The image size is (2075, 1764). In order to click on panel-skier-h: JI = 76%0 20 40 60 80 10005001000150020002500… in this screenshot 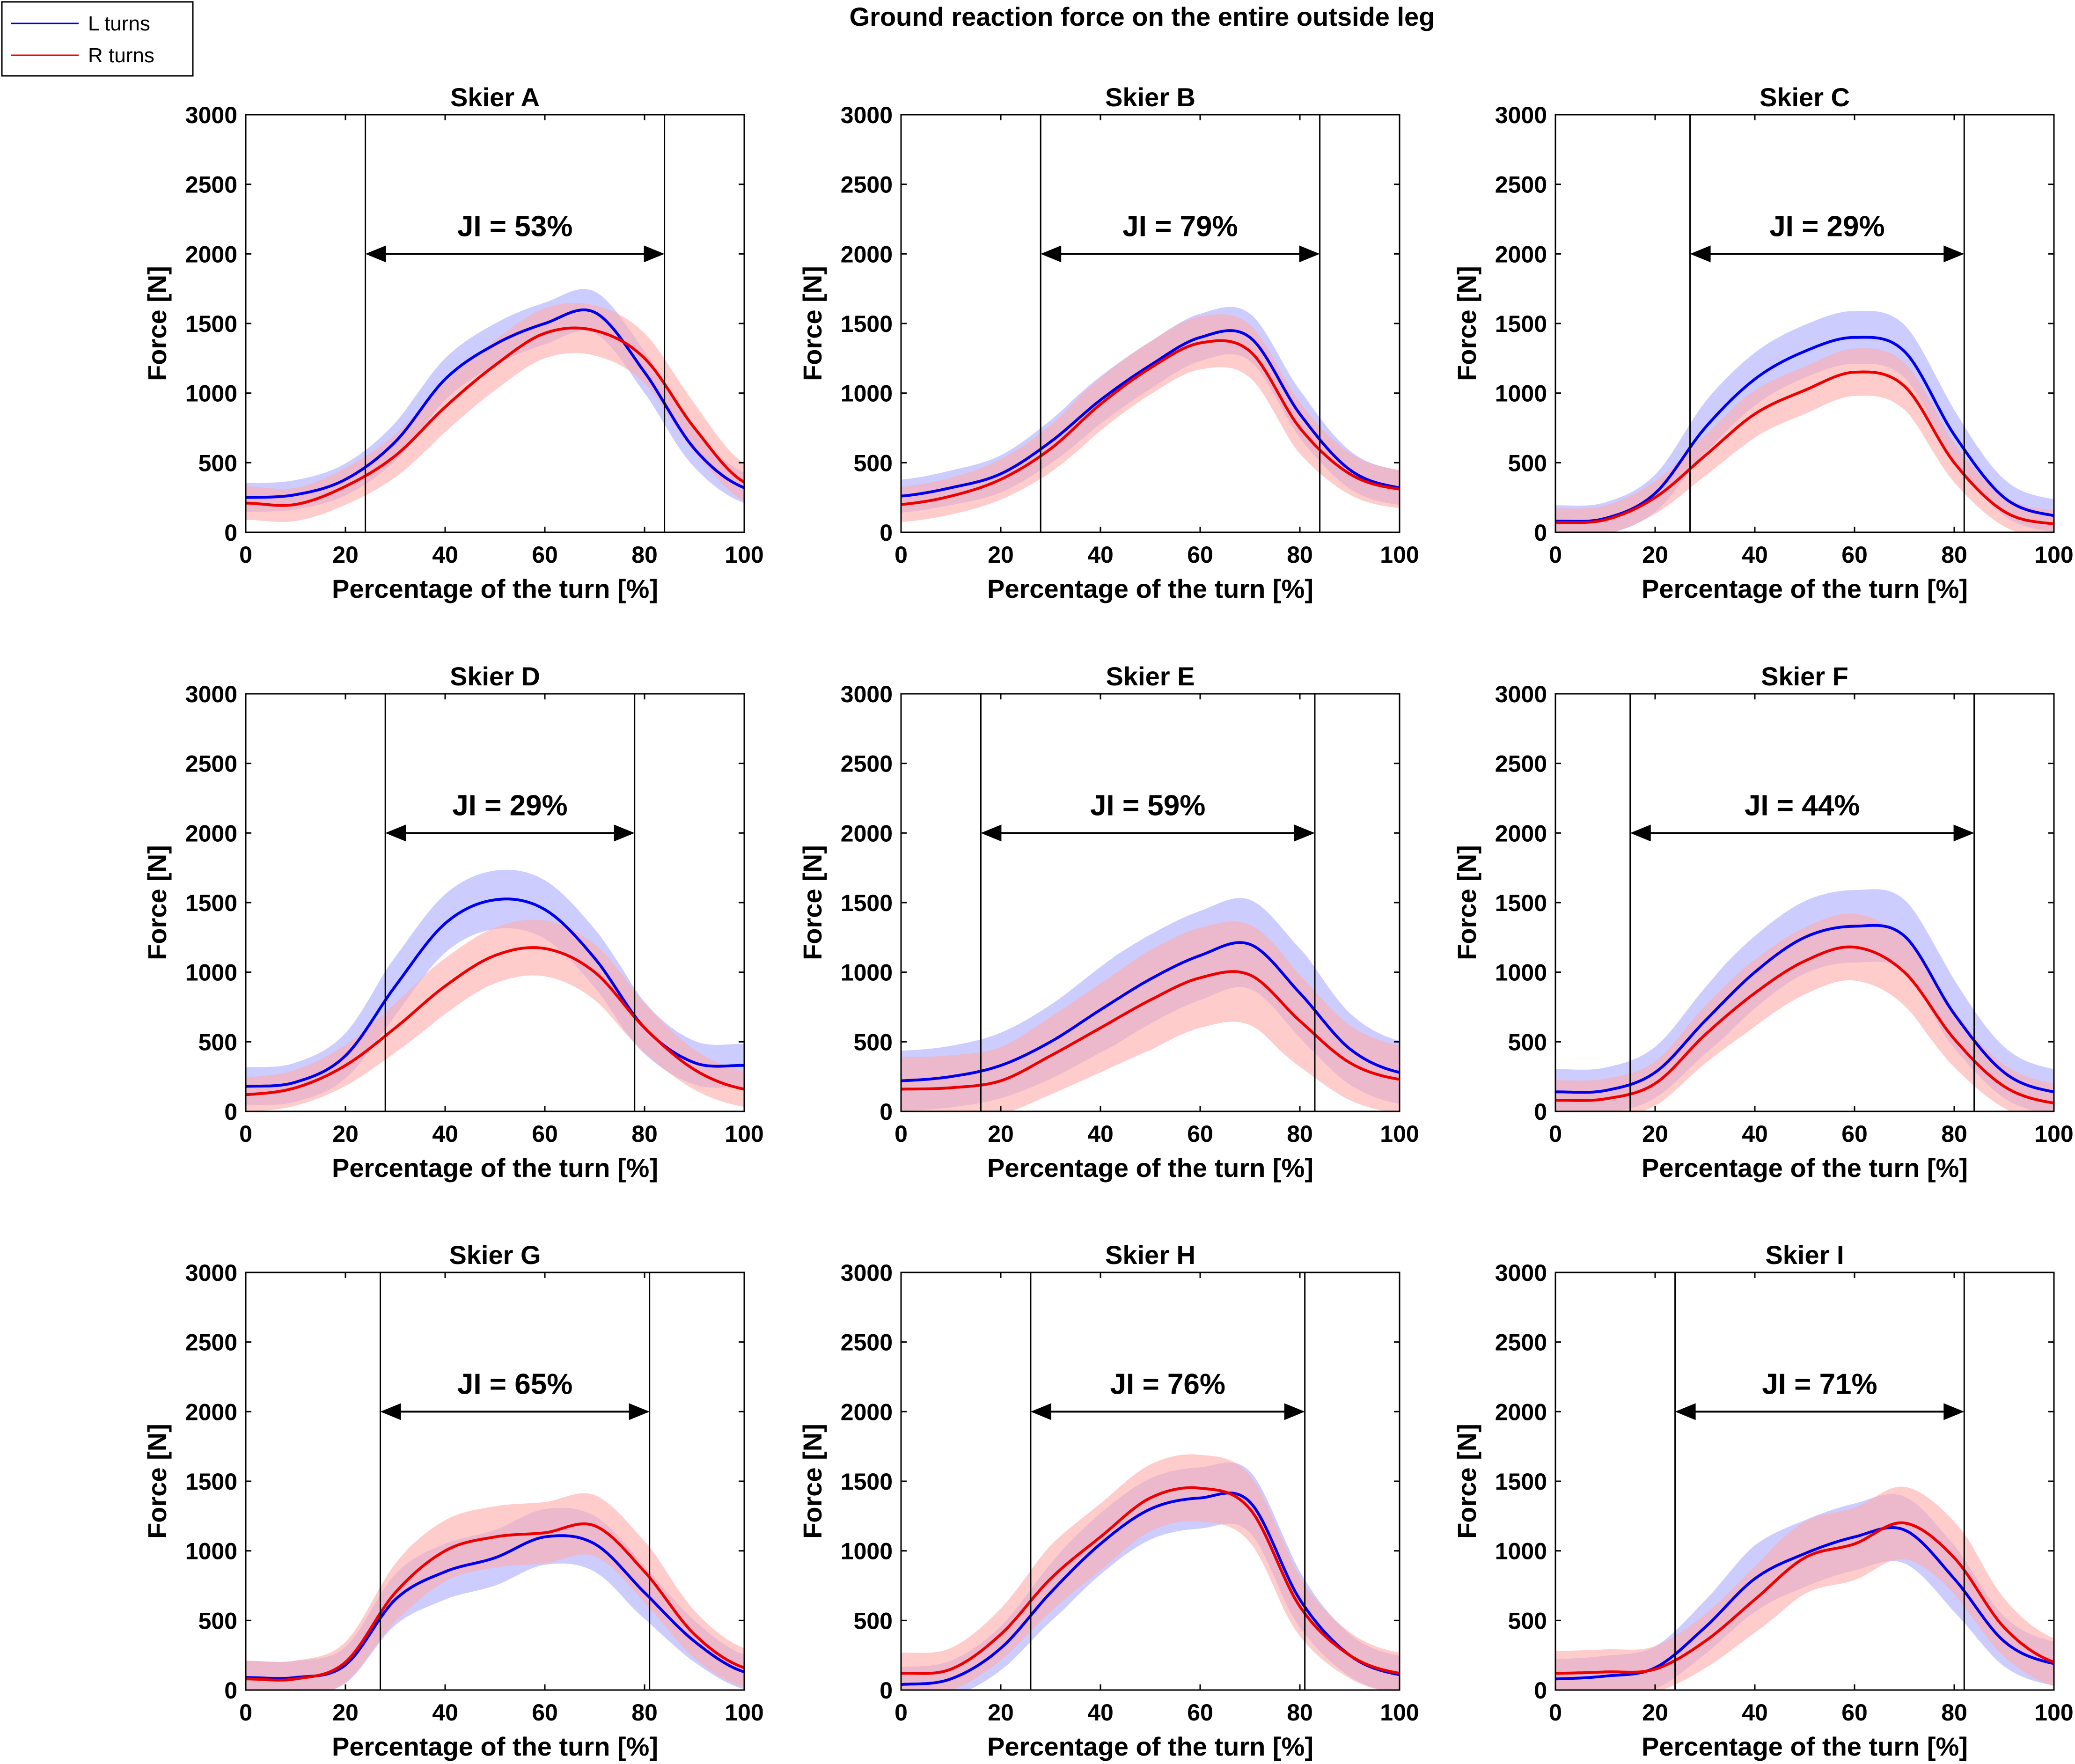, I will do `click(1108, 1501)`.